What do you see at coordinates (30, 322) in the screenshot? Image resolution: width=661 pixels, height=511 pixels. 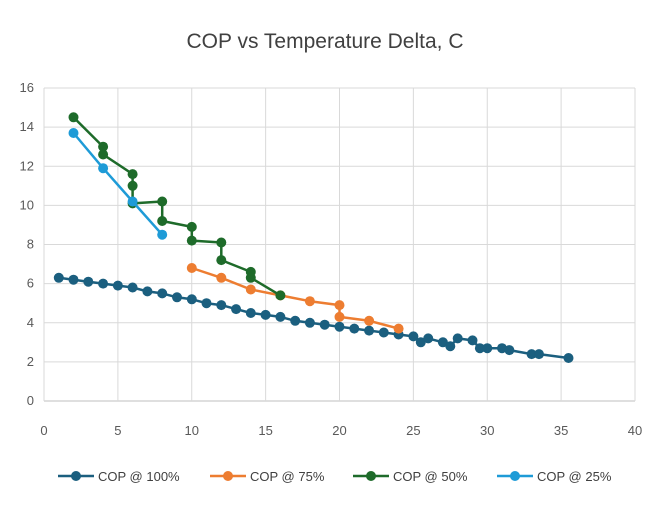 I see `y-tick-label: 4` at bounding box center [30, 322].